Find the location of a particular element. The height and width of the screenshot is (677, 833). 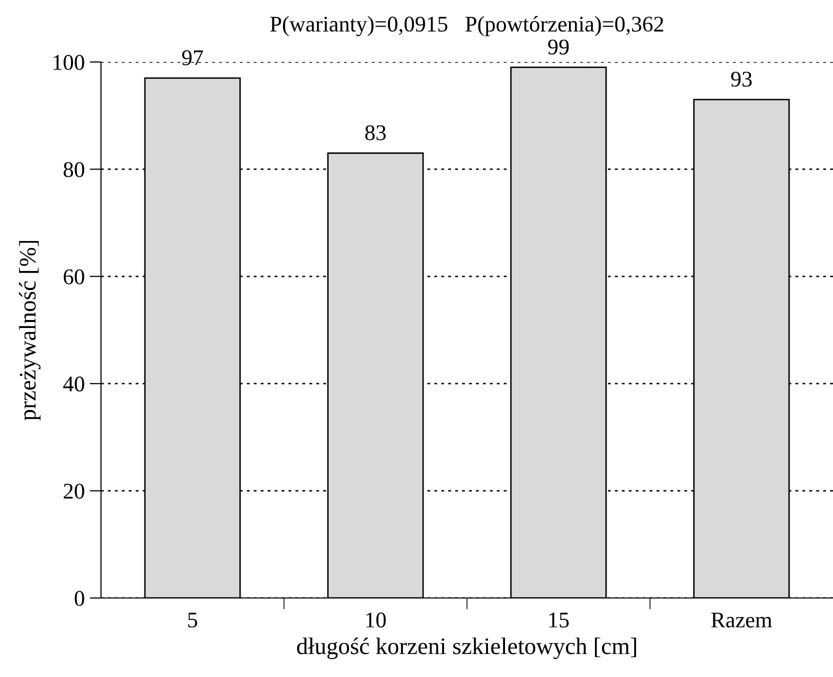

data-label: 97 is located at coordinates (192, 58).